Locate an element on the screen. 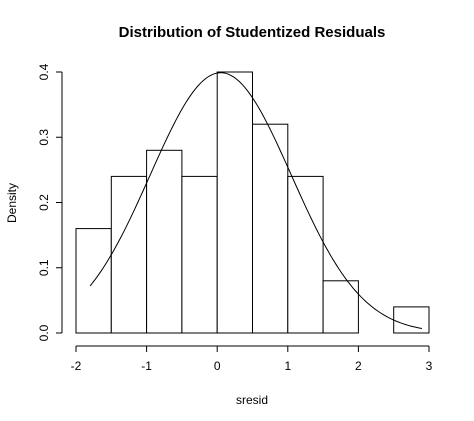 The width and height of the screenshot is (474, 421). y-tick-label-2: 0.2 is located at coordinates (44, 202).